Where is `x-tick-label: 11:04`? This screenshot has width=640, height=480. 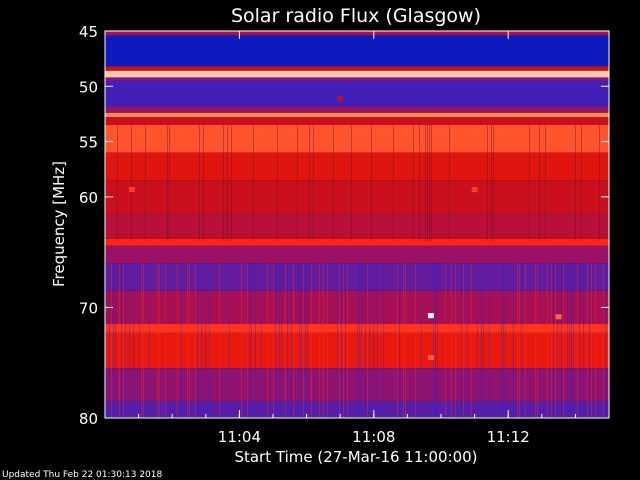
x-tick-label: 11:04 is located at coordinates (239, 437).